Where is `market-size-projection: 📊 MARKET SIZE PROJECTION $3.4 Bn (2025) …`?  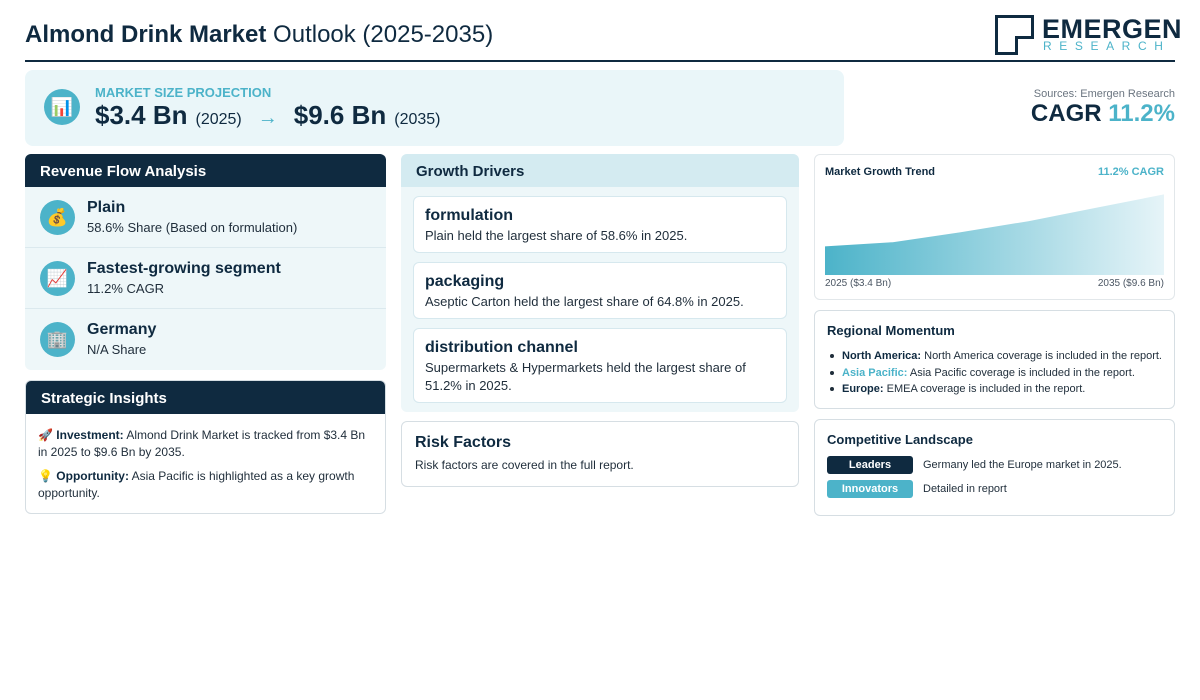
market-size-projection: 📊 MARKET SIZE PROJECTION $3.4 Bn (2025) … is located at coordinates (434, 108).